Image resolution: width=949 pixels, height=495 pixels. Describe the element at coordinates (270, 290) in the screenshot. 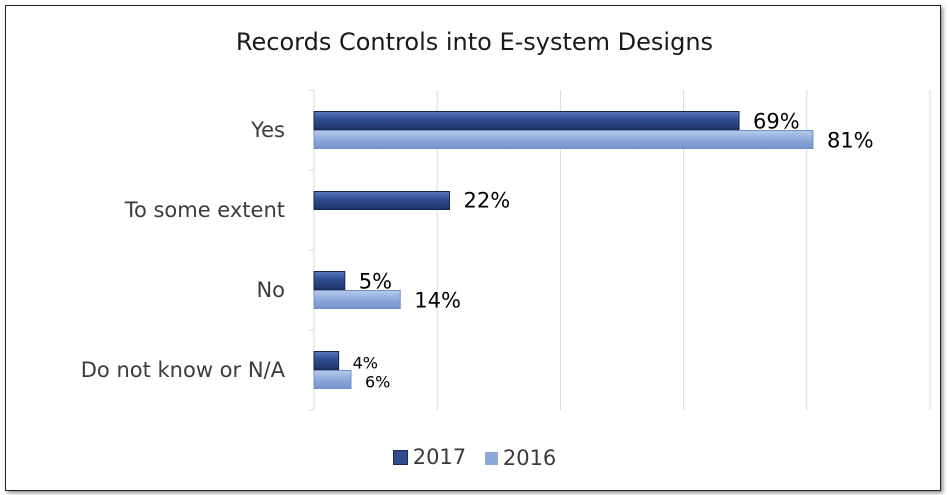

I see `category-label-2: No` at that location.